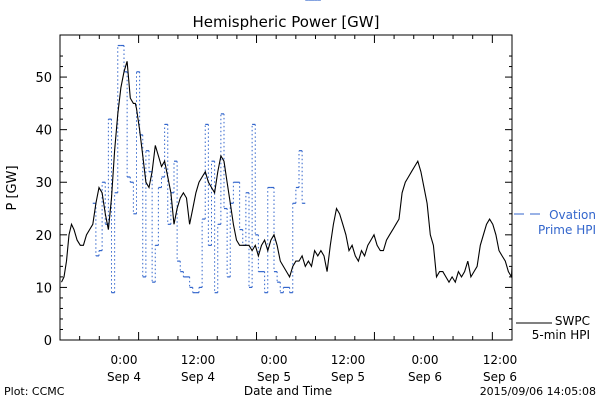  Describe the element at coordinates (572, 215) in the screenshot. I see `legend-ovation-label-1: Ovation` at that location.